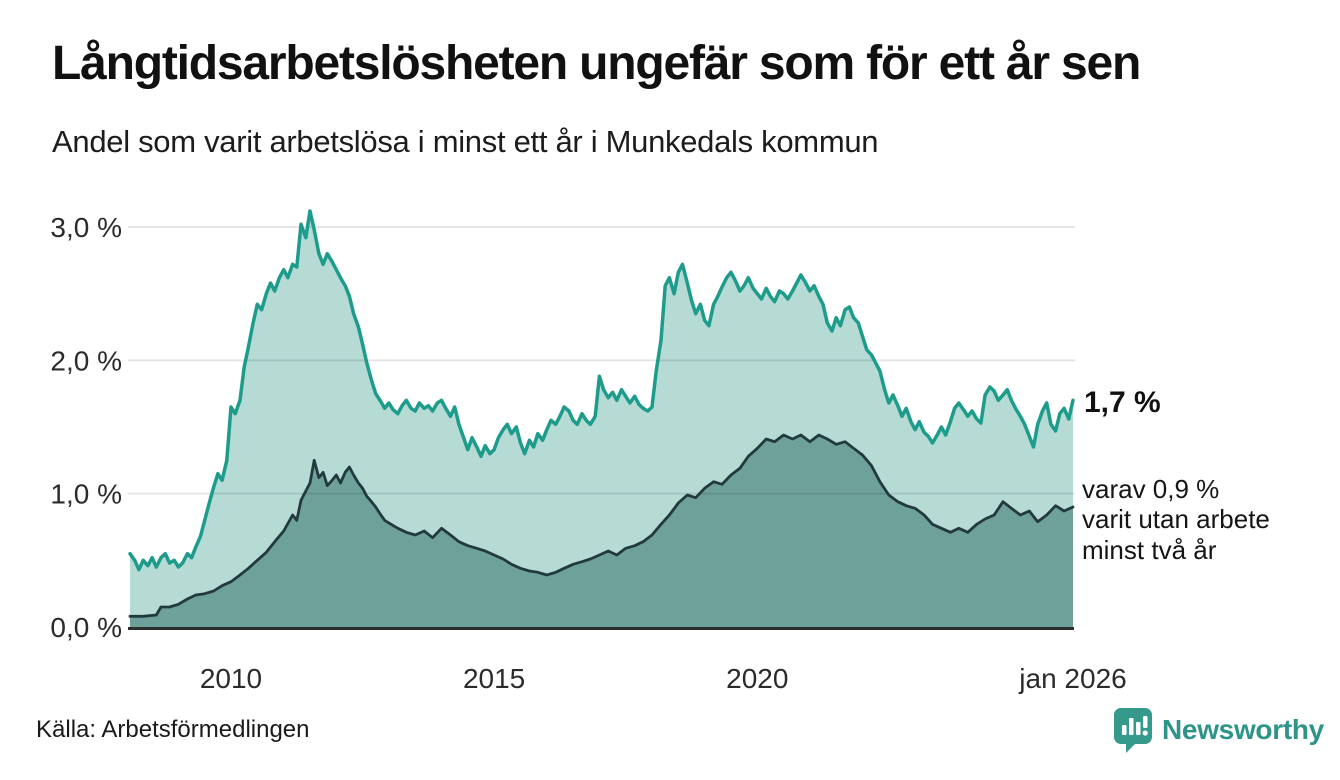  I want to click on newsworthy-wordmark: Newsworthy, so click(1243, 729).